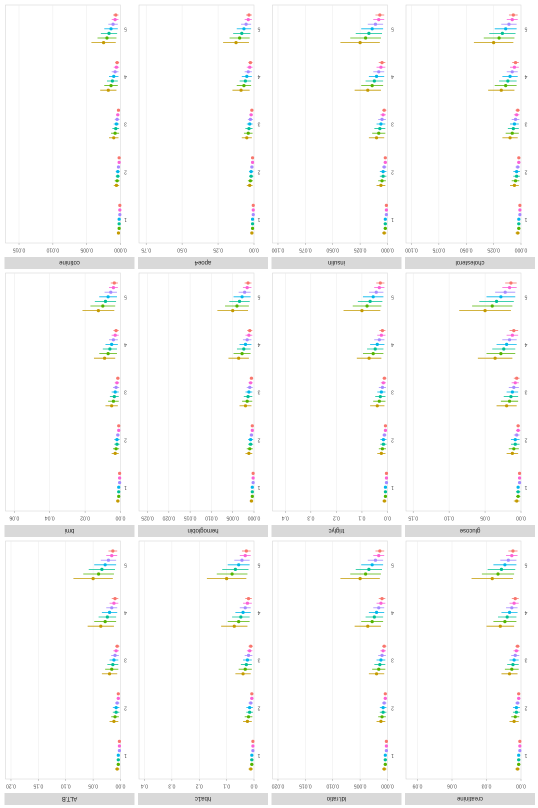 The width and height of the screenshot is (538, 808). I want to click on value-tick-label: 0.010, so click(52, 250).